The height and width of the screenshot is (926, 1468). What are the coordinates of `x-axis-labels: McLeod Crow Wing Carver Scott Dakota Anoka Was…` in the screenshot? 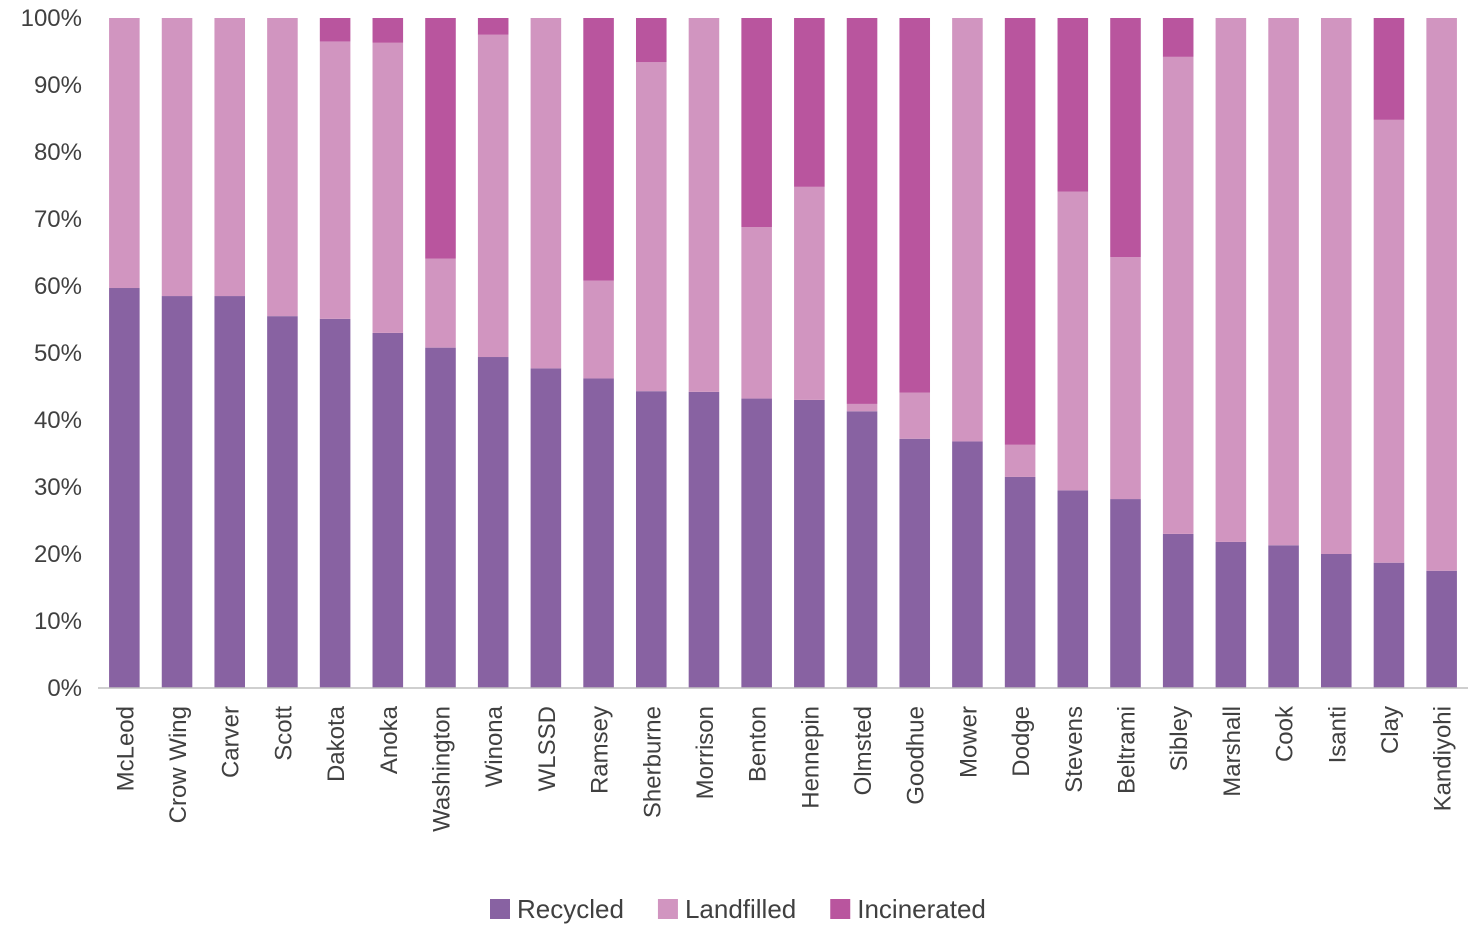 It's located at (784, 768).